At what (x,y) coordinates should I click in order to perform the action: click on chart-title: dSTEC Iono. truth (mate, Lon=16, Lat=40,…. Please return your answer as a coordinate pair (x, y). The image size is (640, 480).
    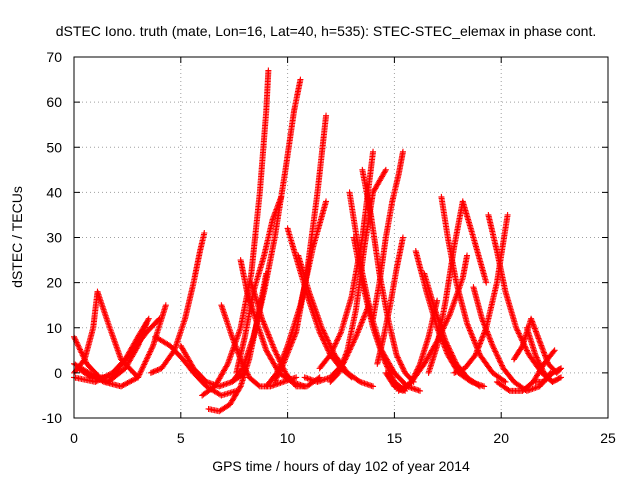
    Looking at the image, I should click on (326, 31).